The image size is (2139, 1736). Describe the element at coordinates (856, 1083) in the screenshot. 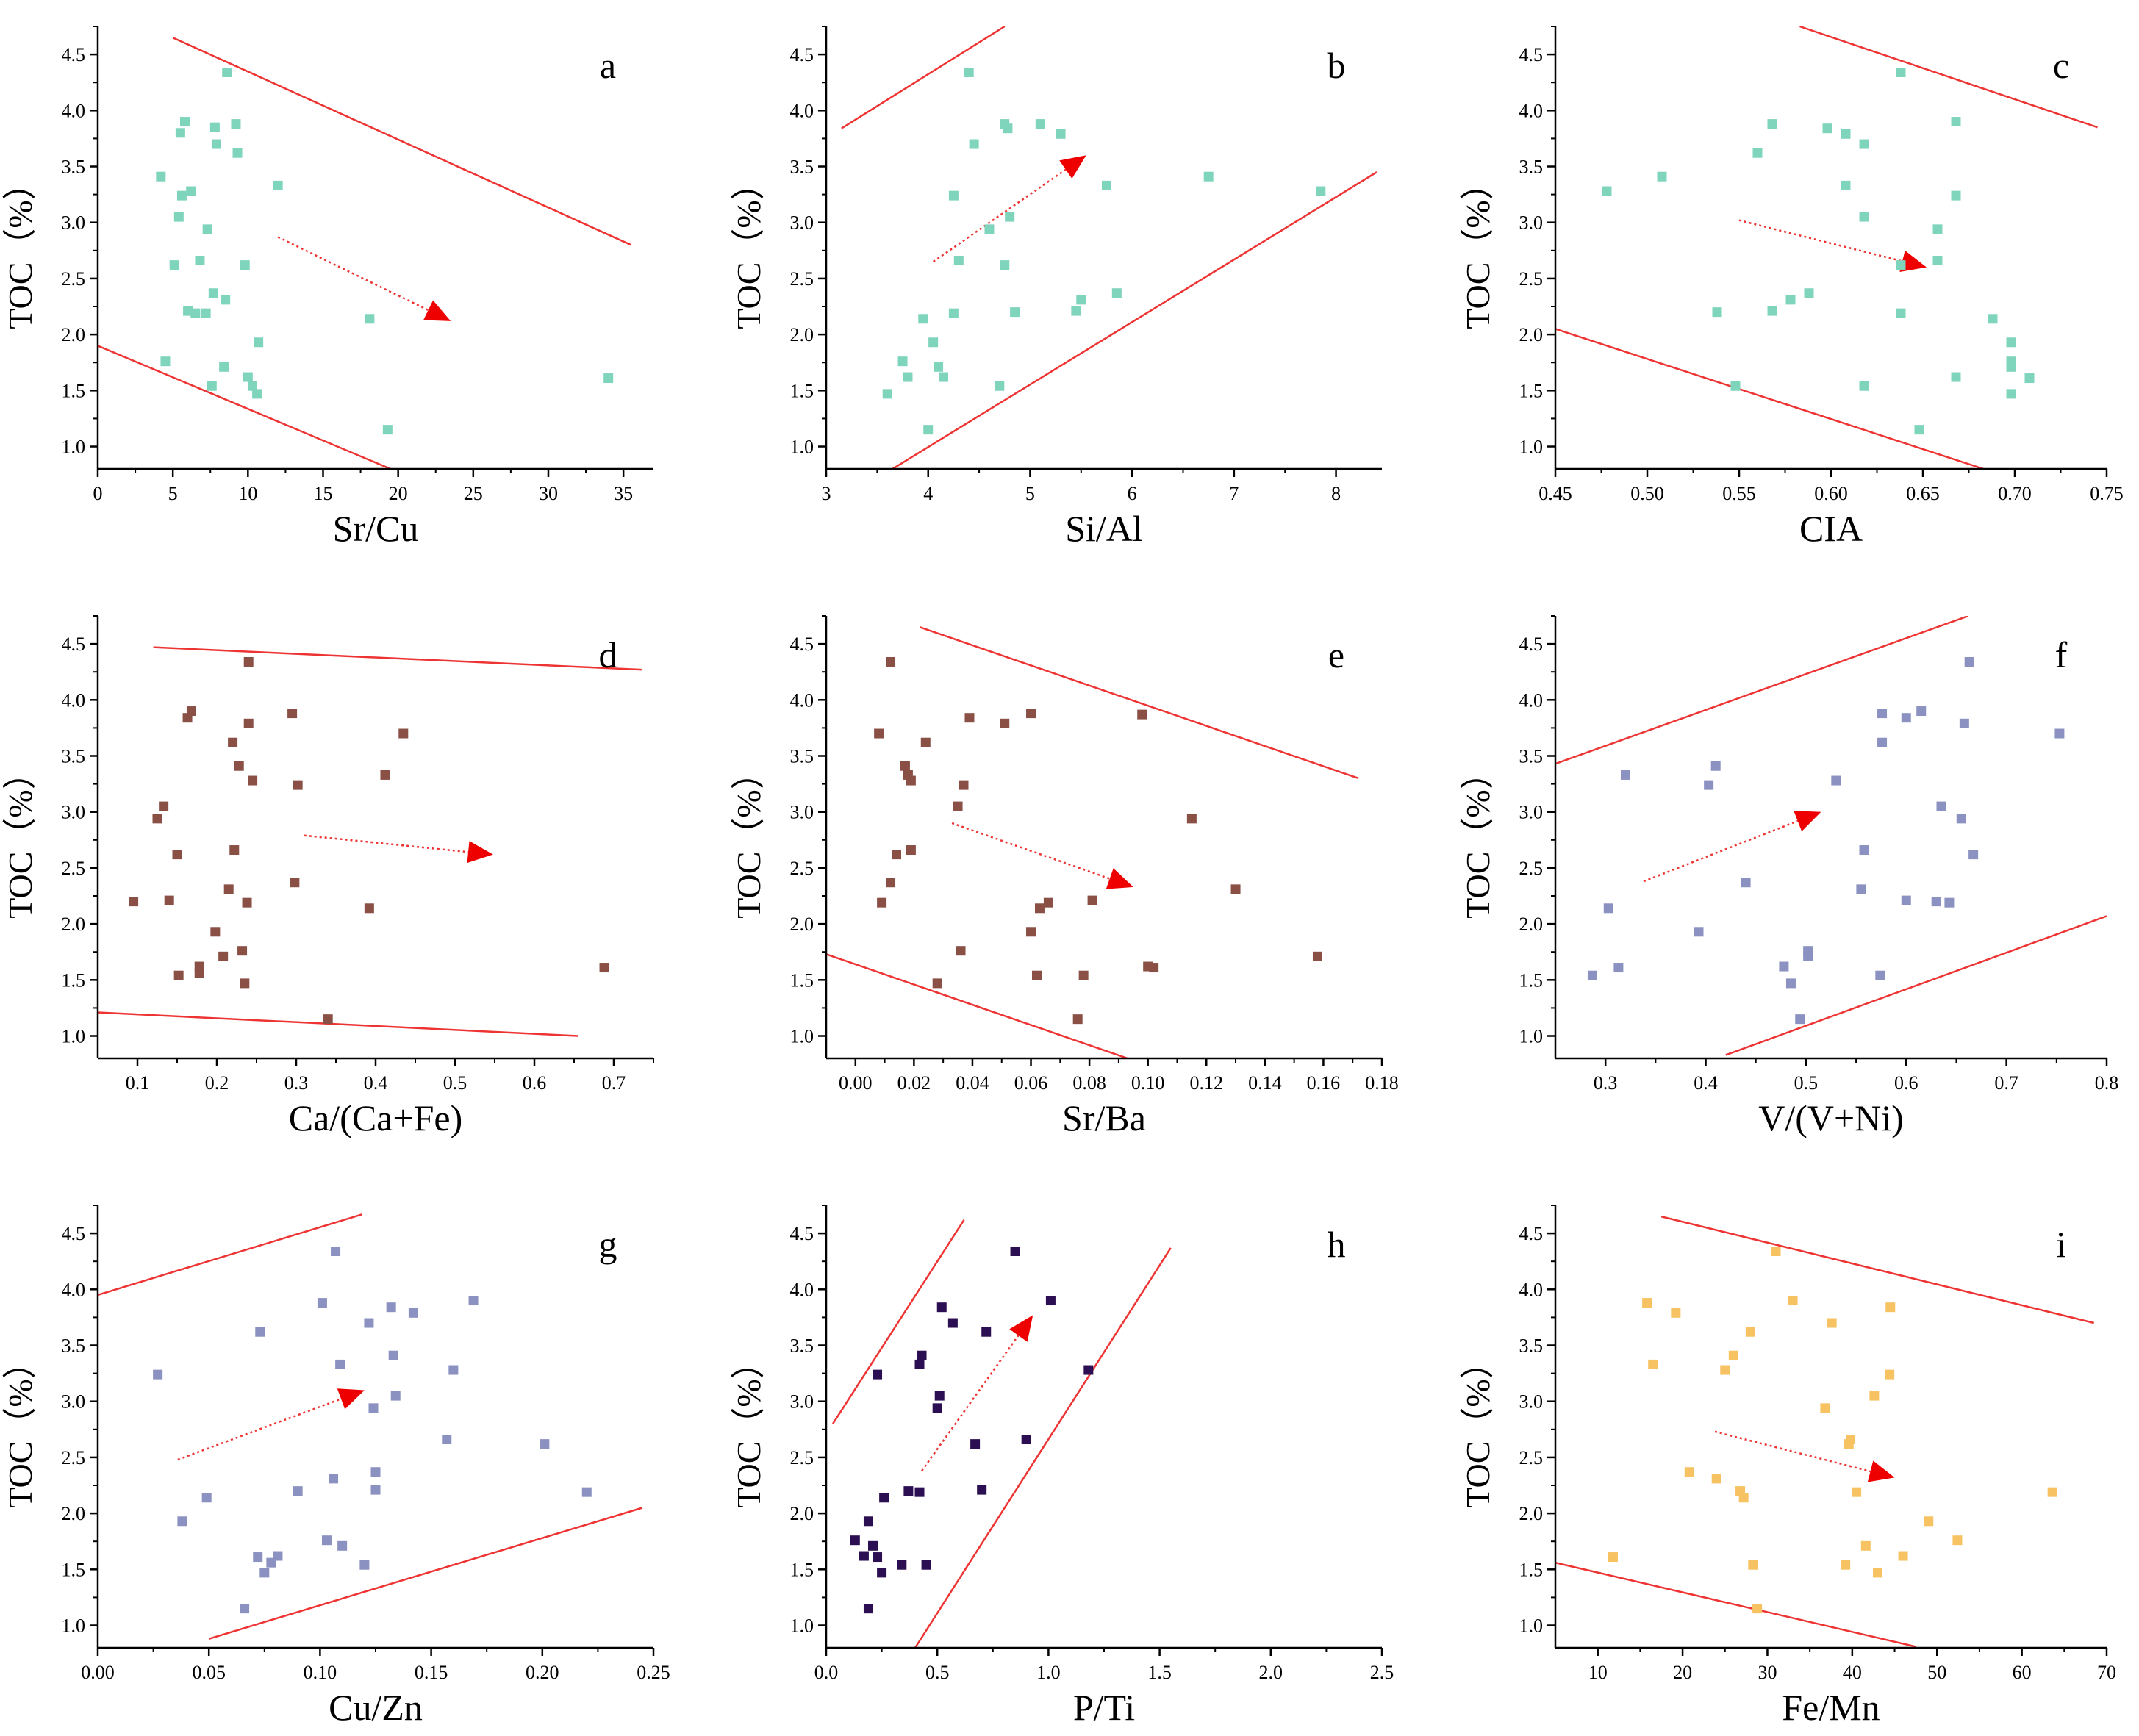

I see `x-tick-label: 0.00` at that location.